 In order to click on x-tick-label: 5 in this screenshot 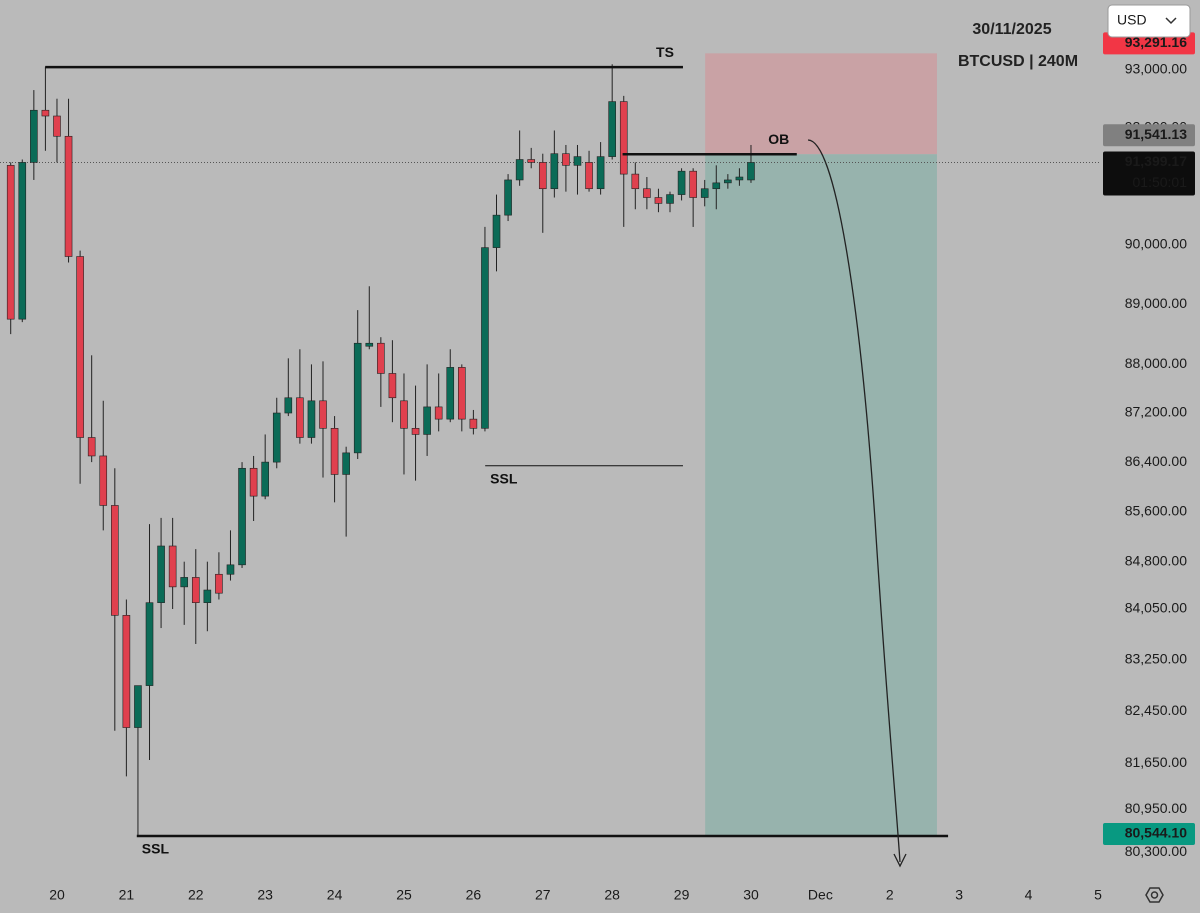, I will do `click(1098, 895)`.